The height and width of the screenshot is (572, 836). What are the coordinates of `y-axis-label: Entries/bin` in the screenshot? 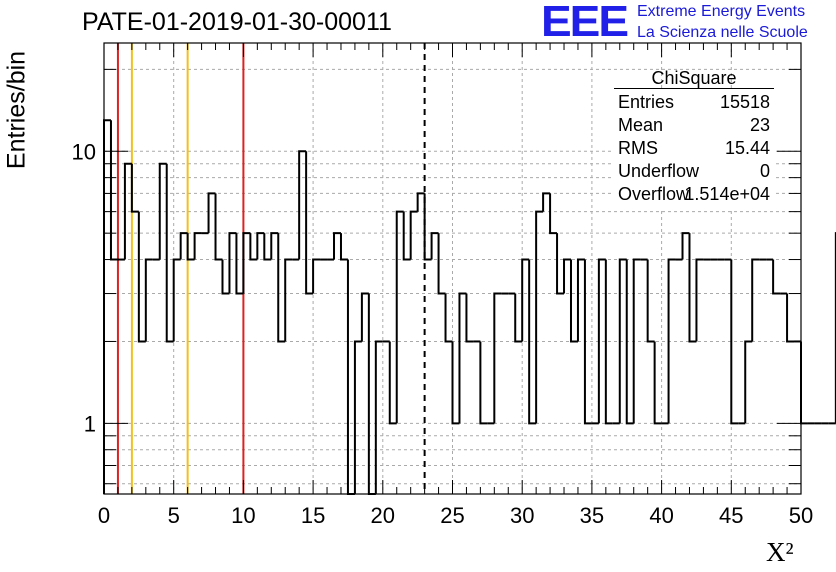 It's located at (16, 110).